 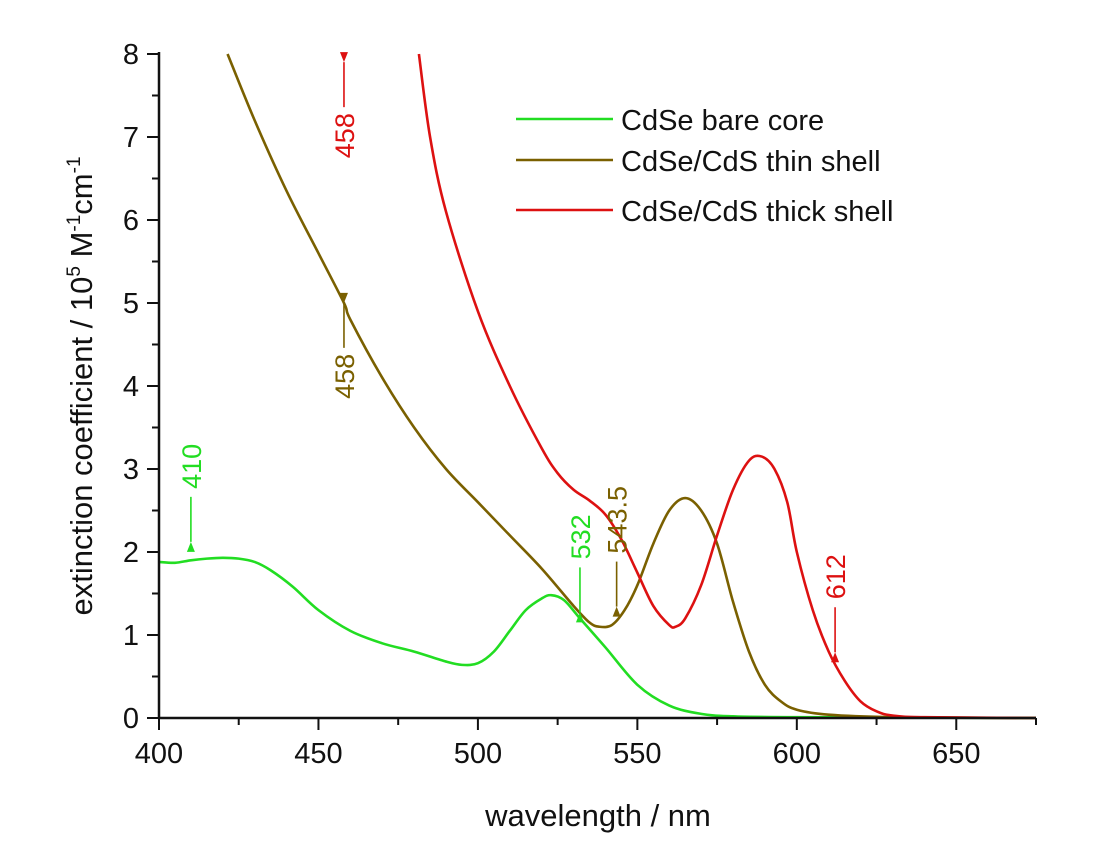 I want to click on x-axis-title: wavelength / nm, so click(x=597, y=815).